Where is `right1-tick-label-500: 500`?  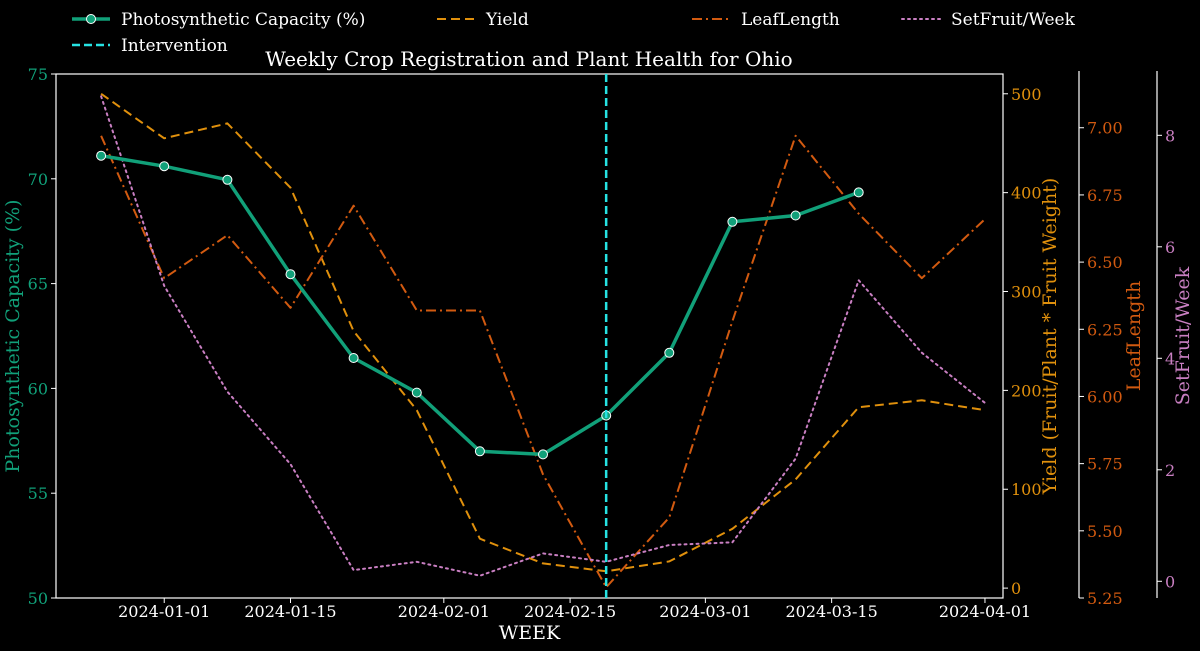
right1-tick-label-500: 500 is located at coordinates (1026, 94).